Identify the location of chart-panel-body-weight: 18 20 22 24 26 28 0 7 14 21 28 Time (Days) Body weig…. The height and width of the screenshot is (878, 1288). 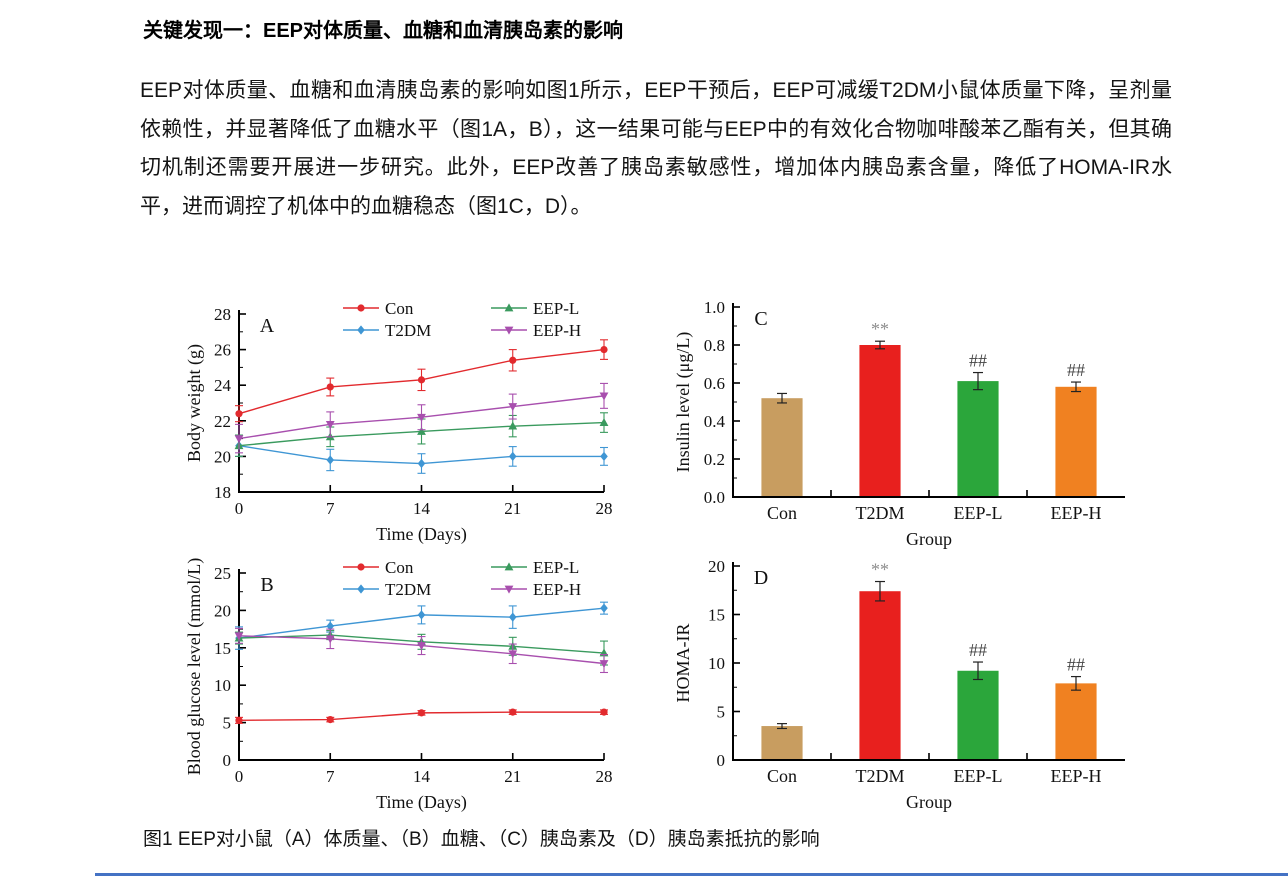
(402, 422).